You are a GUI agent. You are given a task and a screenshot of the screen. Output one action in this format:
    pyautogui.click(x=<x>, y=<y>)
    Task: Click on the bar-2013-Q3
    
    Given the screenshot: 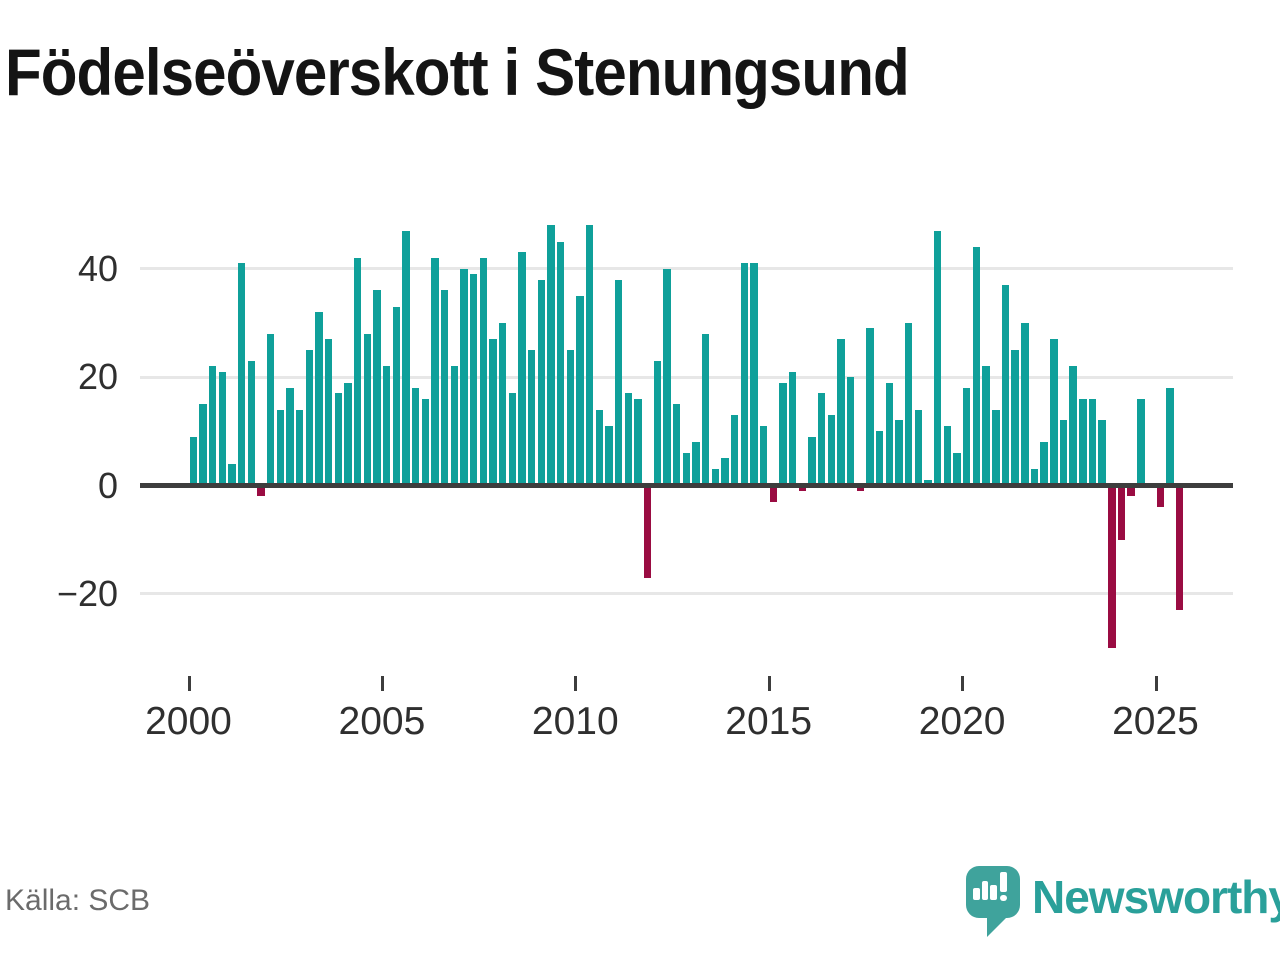 What is the action you would take?
    pyautogui.click(x=715, y=478)
    